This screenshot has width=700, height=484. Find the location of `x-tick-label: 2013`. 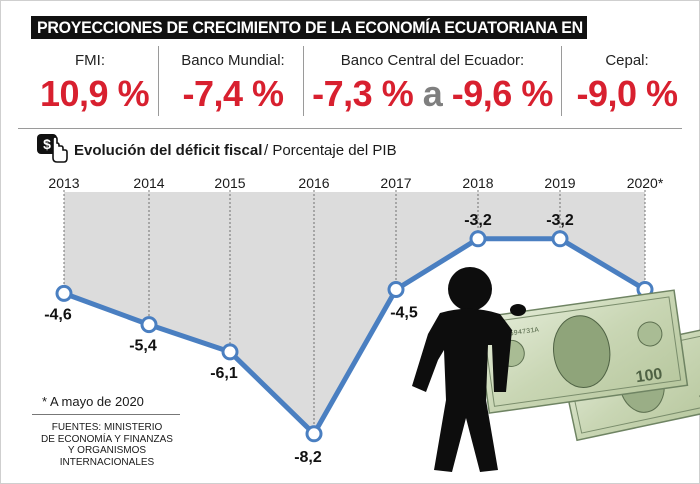

x-tick-label: 2013 is located at coordinates (63, 183).